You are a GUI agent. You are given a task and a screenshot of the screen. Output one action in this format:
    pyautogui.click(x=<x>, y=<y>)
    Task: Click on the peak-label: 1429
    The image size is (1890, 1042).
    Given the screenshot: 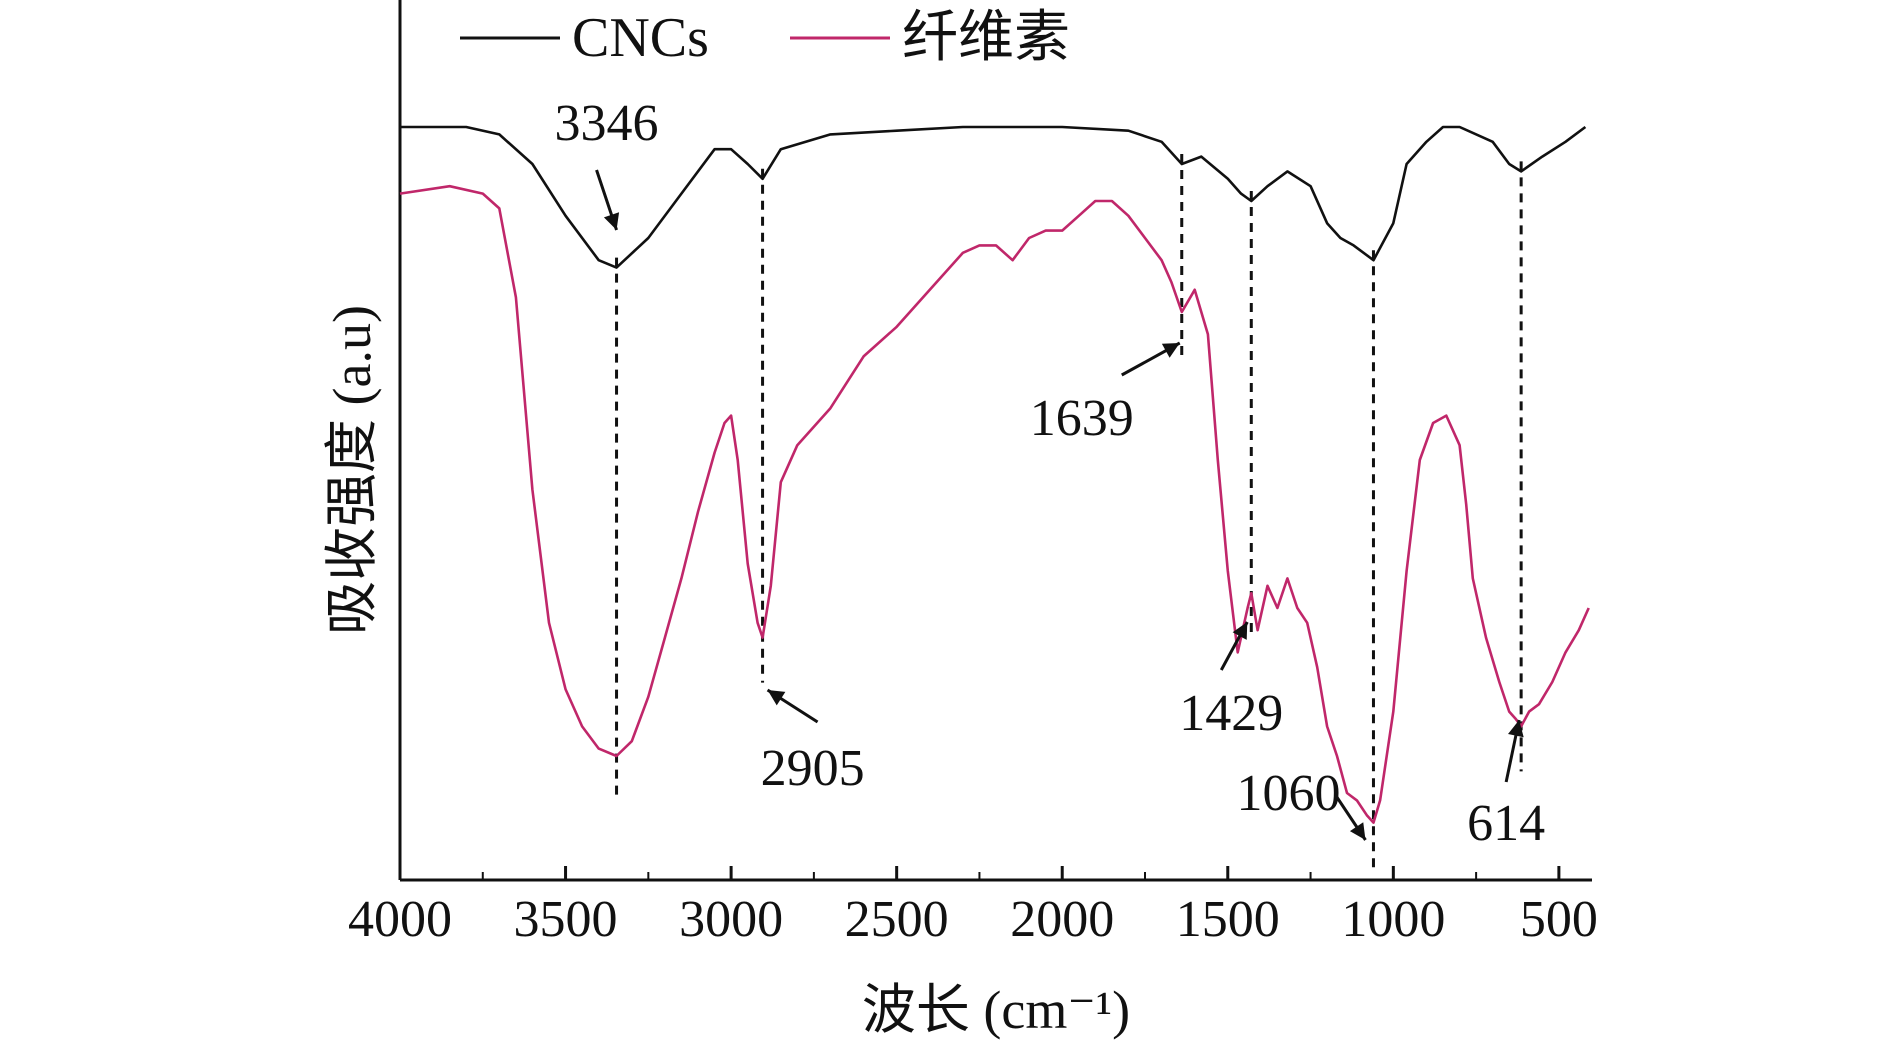 What is the action you would take?
    pyautogui.click(x=1231, y=713)
    